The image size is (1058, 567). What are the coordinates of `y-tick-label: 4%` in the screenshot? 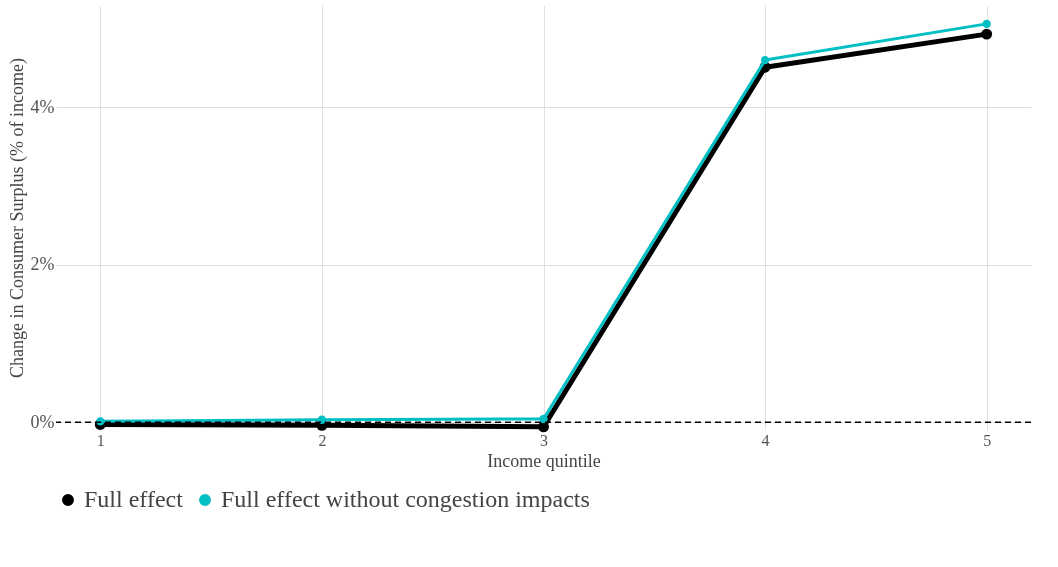 It's located at (42, 106).